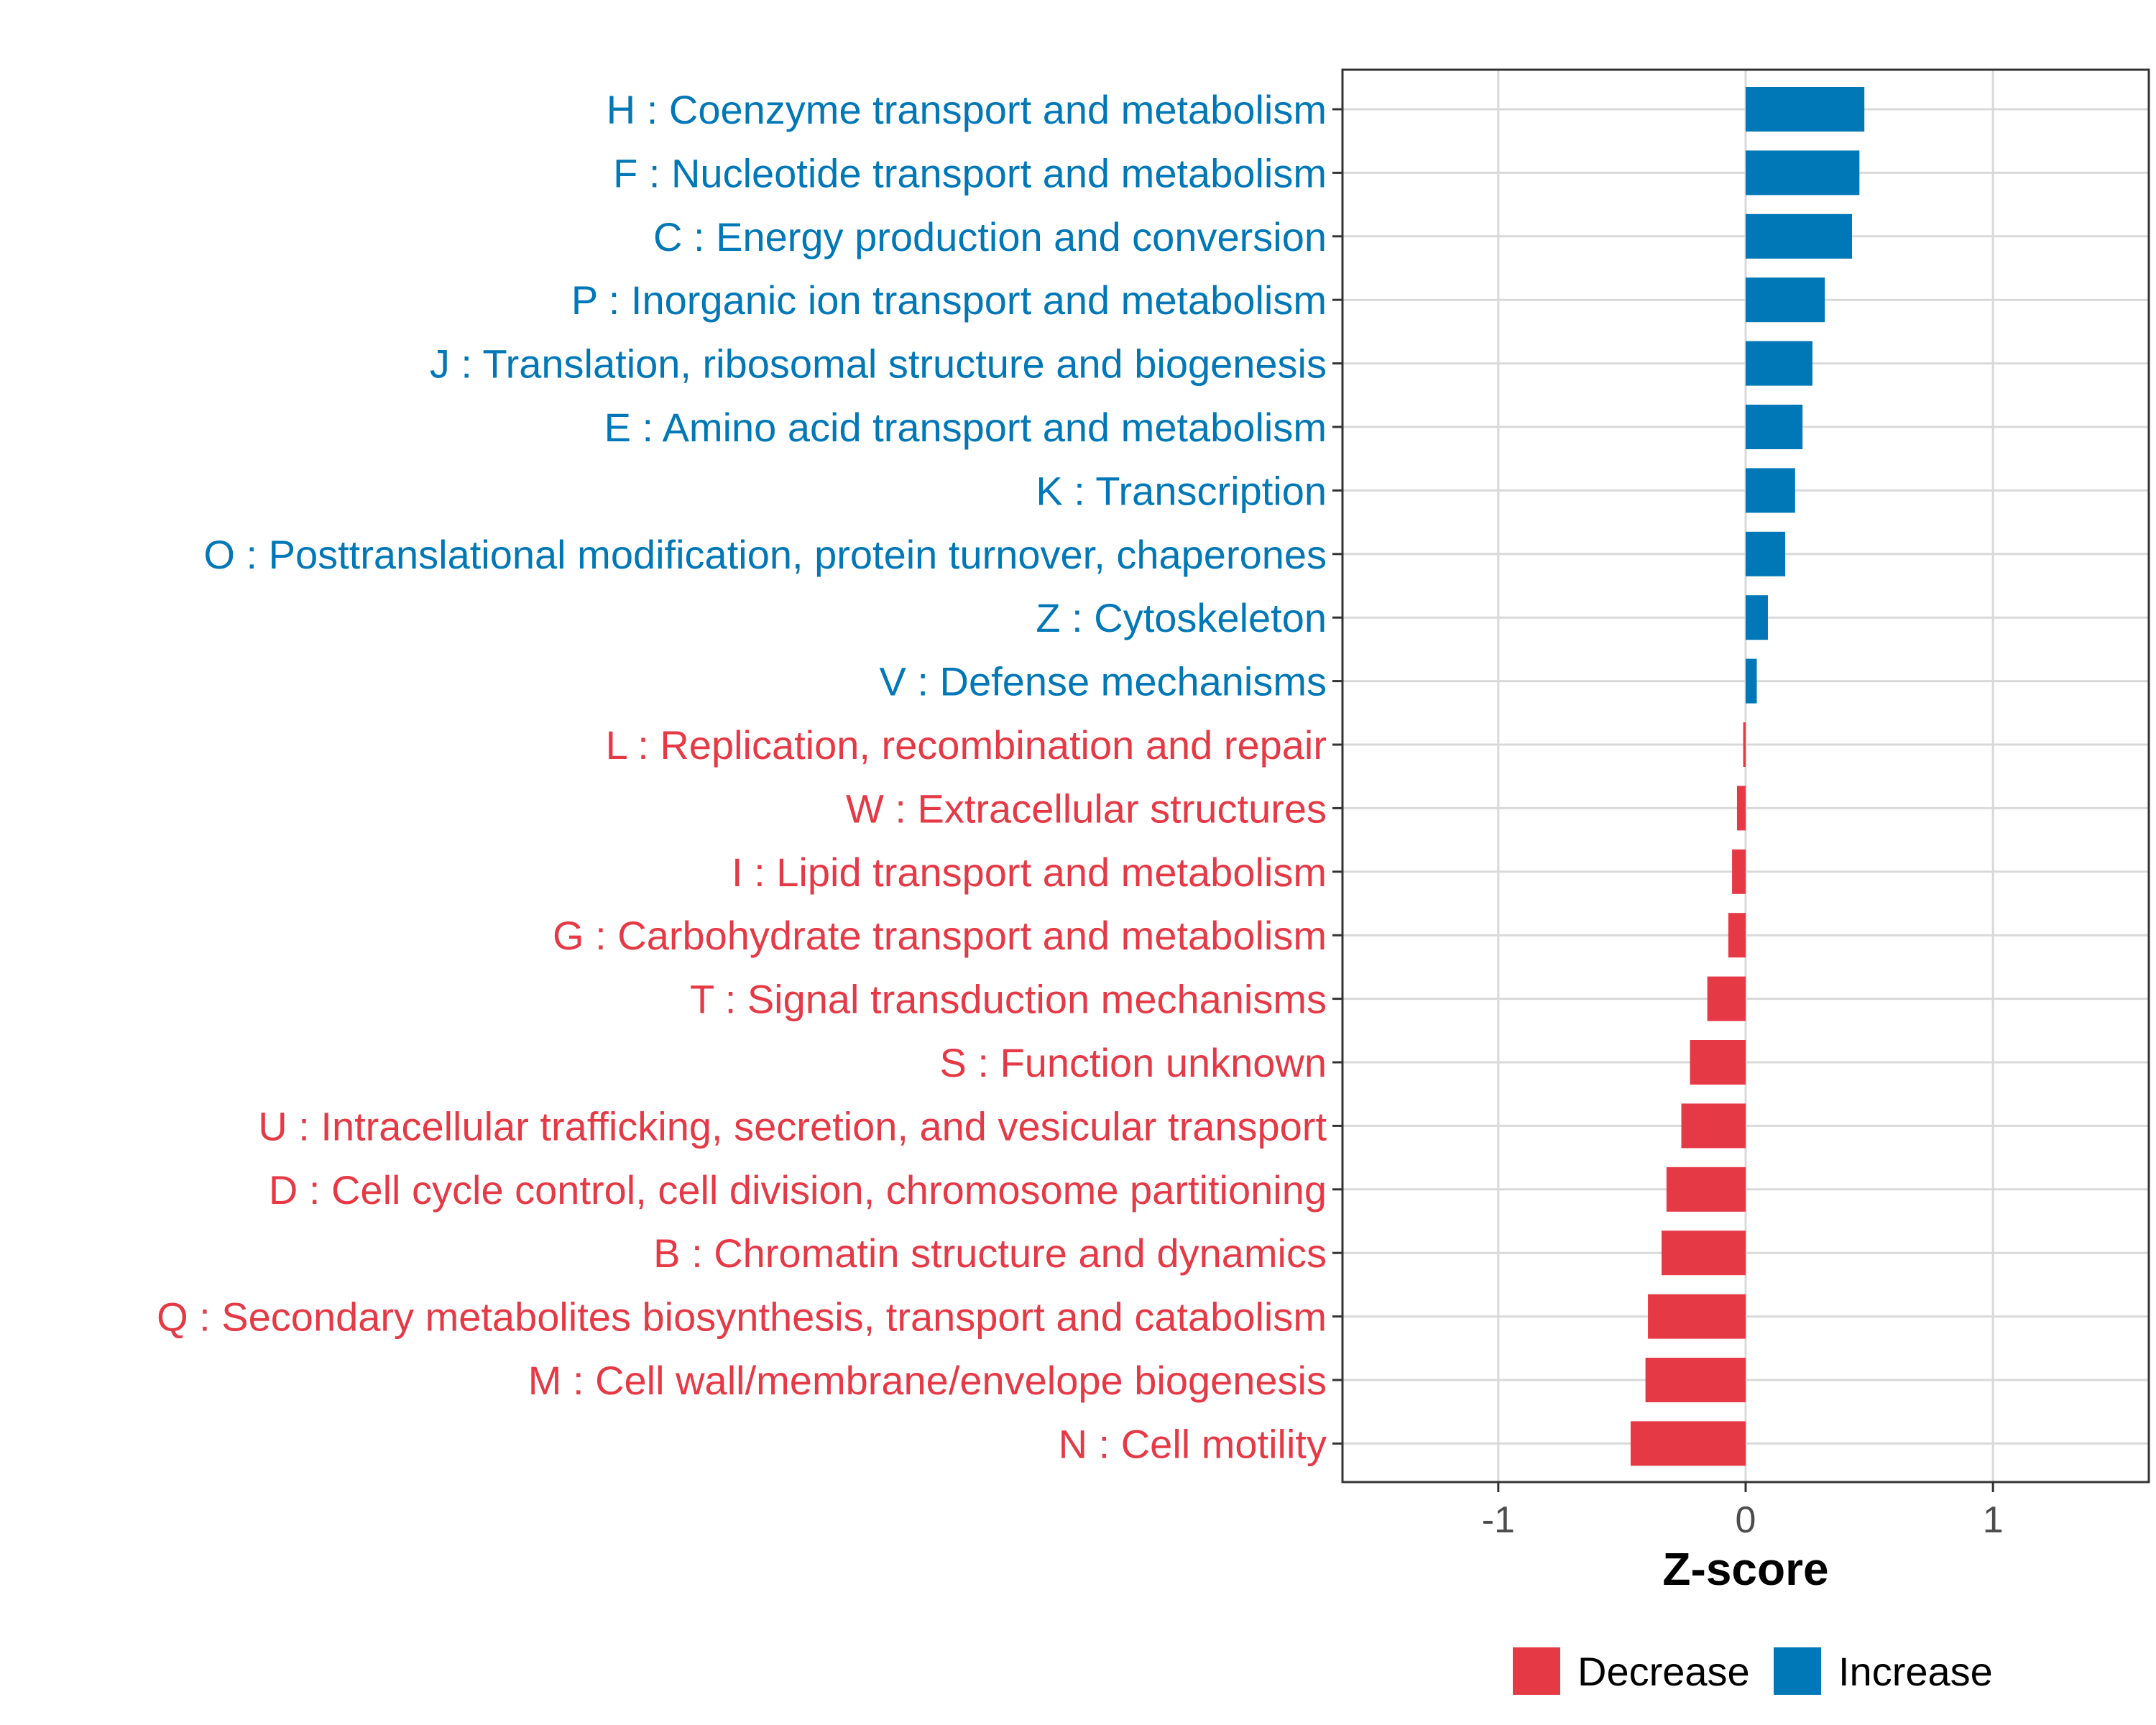 This screenshot has width=2156, height=1725. What do you see at coordinates (1664, 1671) in the screenshot?
I see `legend-label-decrease: Decrease` at bounding box center [1664, 1671].